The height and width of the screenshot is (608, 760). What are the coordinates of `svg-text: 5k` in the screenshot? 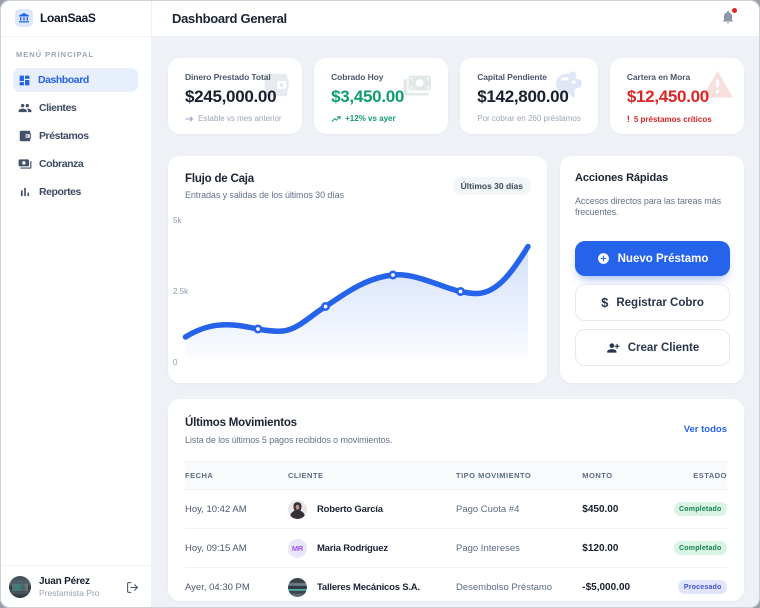 It's located at (177, 220).